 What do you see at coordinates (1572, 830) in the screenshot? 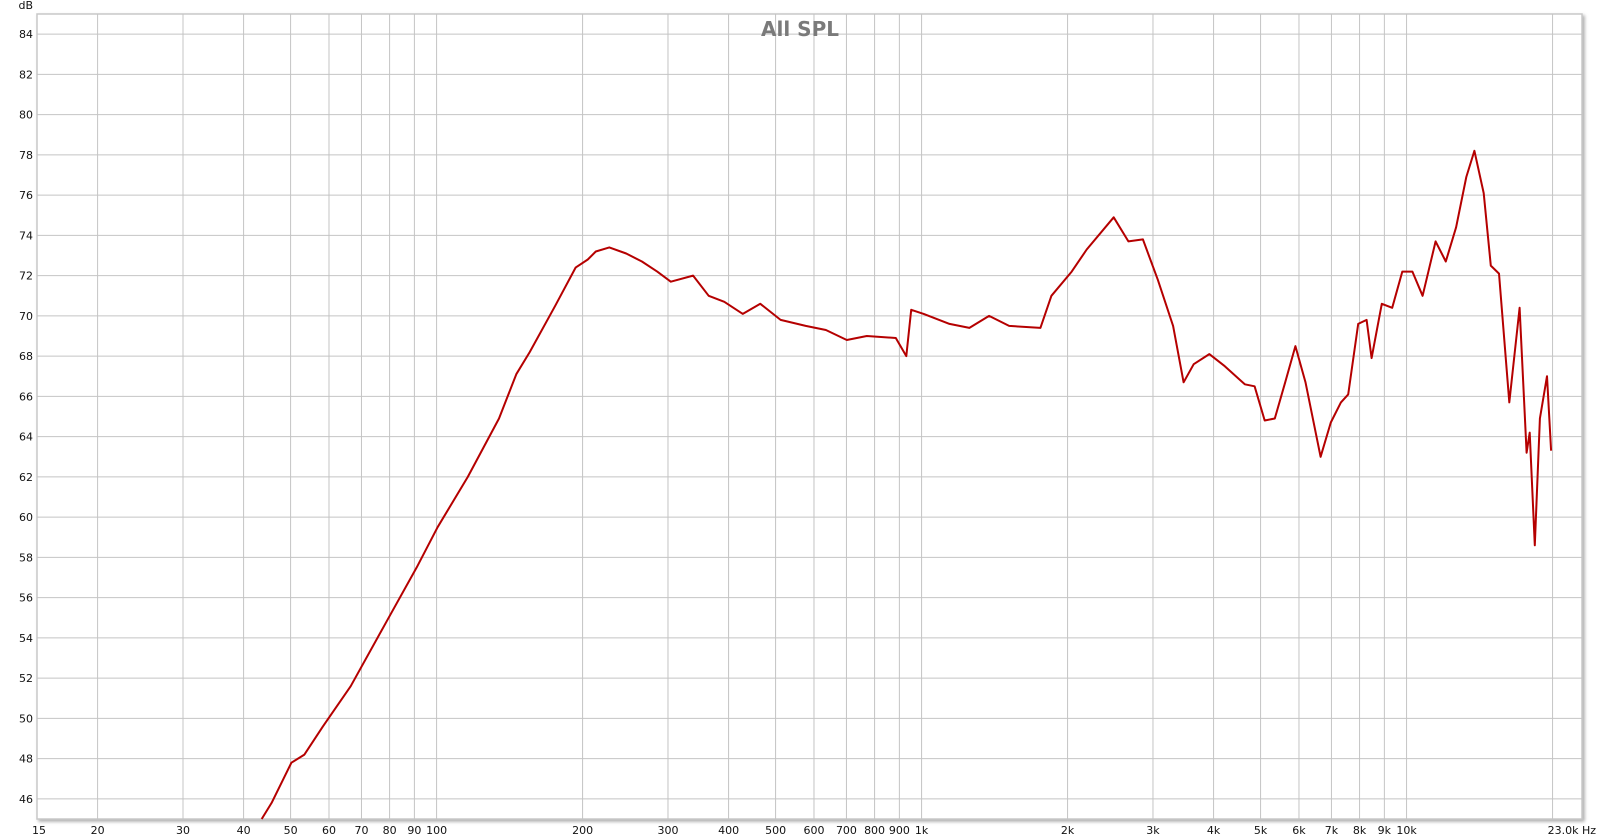
I see `x-tick-label: 23.0k Hz` at bounding box center [1572, 830].